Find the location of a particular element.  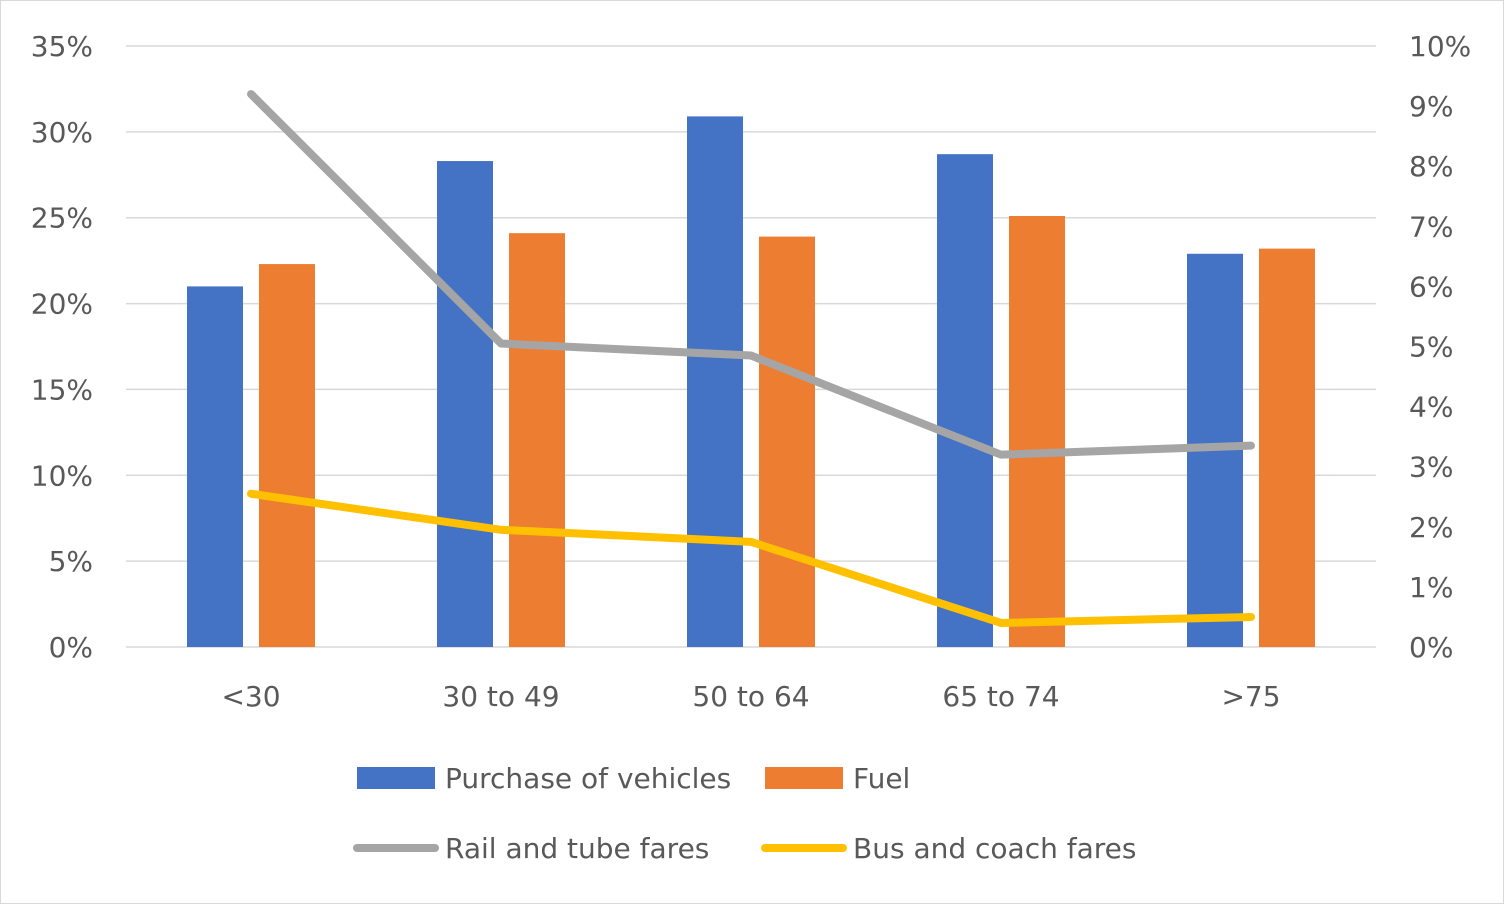

y2-tick-label: 4% is located at coordinates (1431, 407).